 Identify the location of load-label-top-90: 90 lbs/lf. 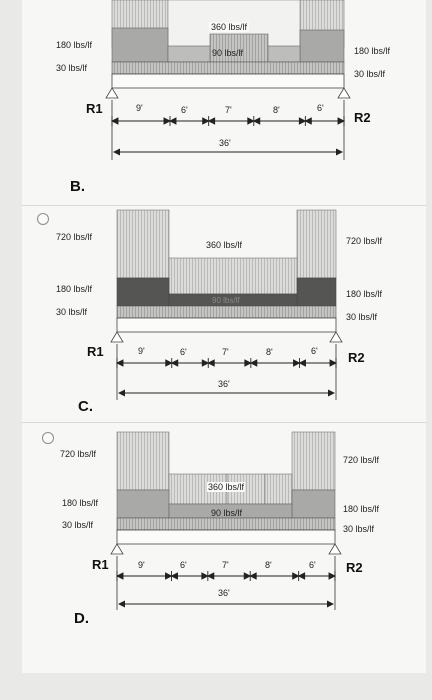
(228, 53).